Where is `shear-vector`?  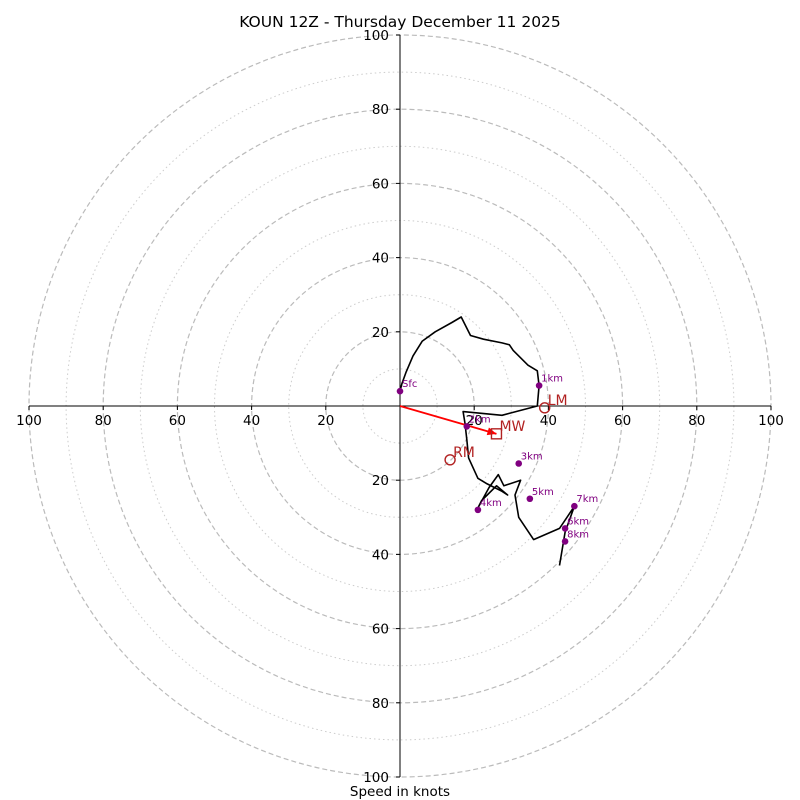 shear-vector is located at coordinates (448, 420).